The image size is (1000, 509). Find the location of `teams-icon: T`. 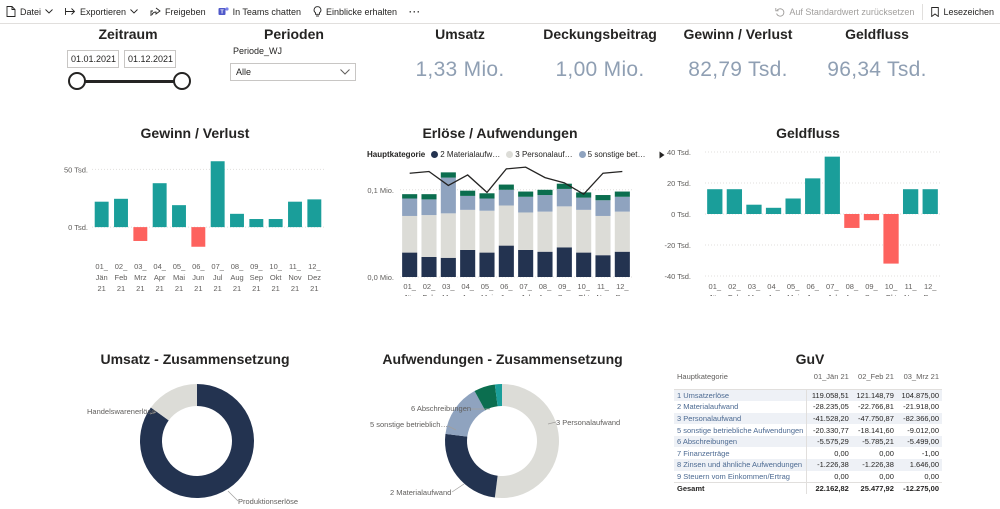

teams-icon: T is located at coordinates (223, 11).